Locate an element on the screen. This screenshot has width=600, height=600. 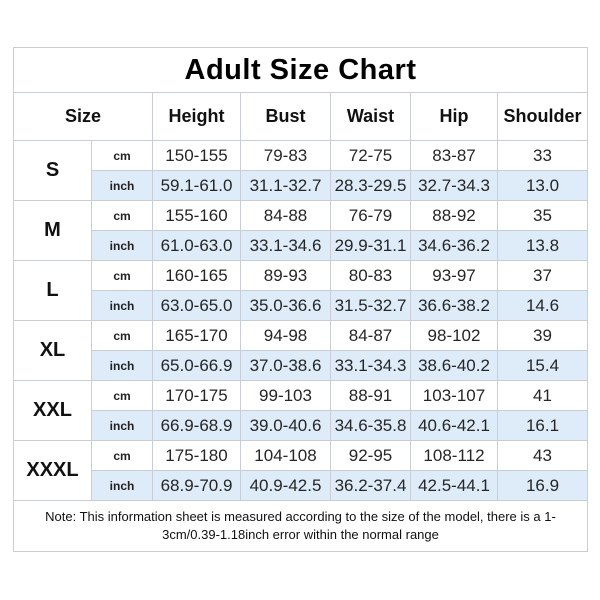
column-header-bust: Bust is located at coordinates (285, 116).